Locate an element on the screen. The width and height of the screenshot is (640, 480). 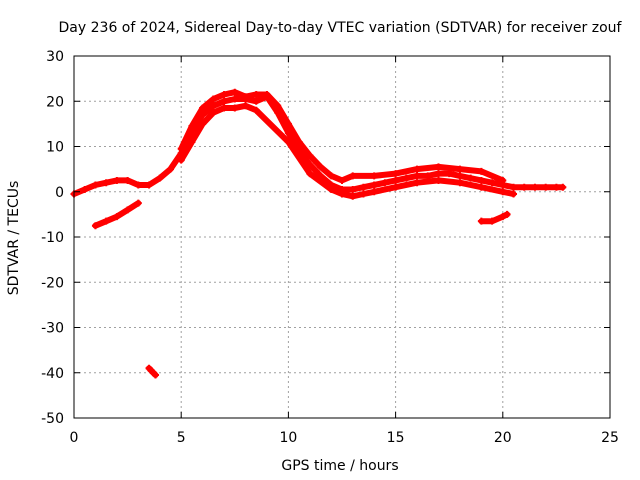
y-tick-label: 0 is located at coordinates (59, 193).